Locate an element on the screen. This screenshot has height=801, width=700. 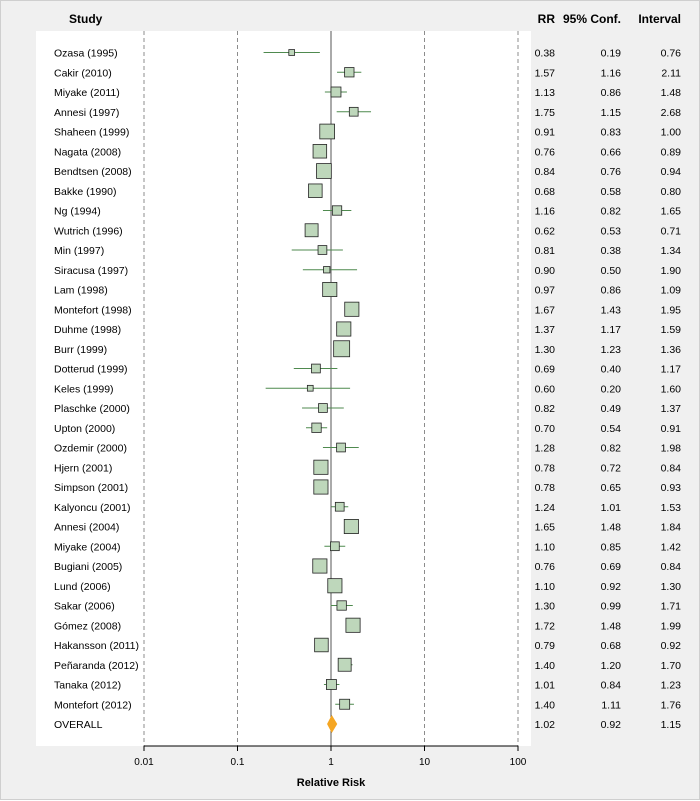
study-name: Ozasa (1995) is located at coordinates (86, 54).